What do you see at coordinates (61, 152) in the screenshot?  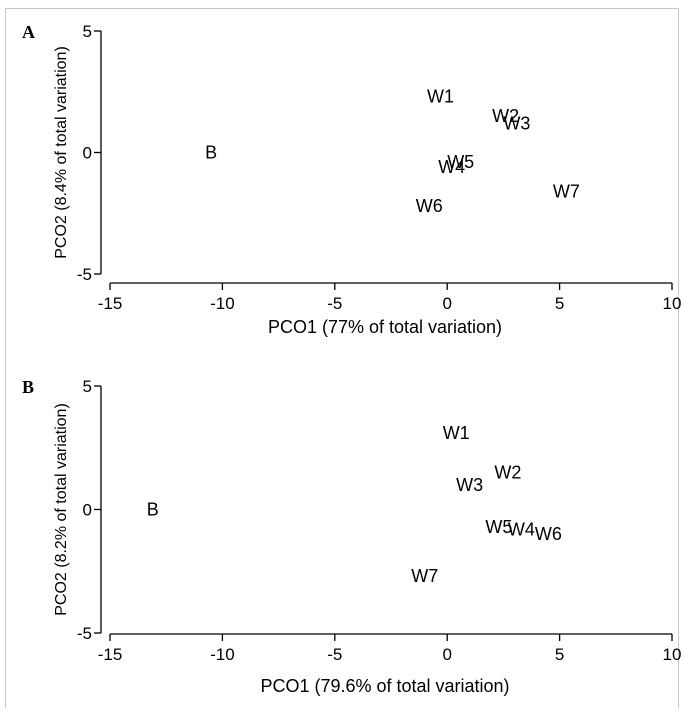 I see `y-axis-title: PCO2 (8.4% of total variation)` at bounding box center [61, 152].